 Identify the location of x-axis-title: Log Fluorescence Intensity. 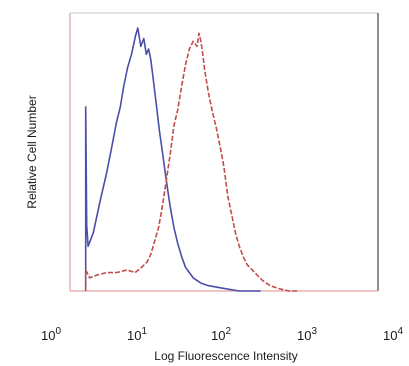
(225, 356).